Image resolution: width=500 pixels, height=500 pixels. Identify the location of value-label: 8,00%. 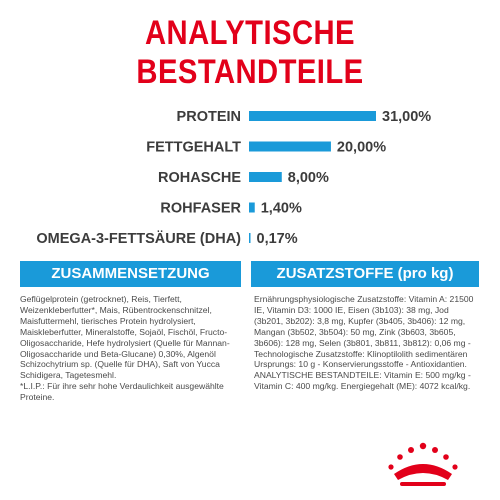
(308, 178).